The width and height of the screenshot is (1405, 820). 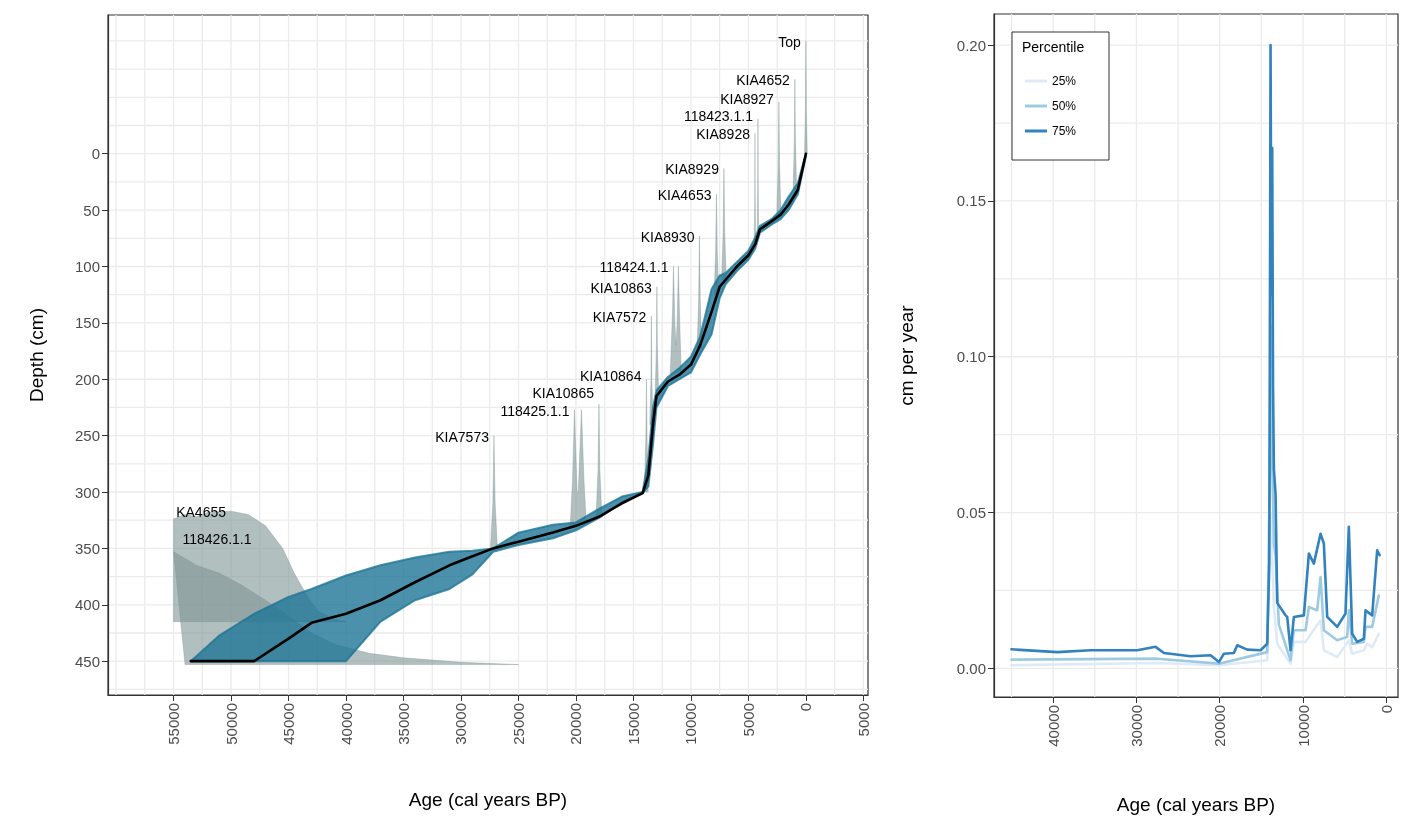 What do you see at coordinates (87, 266) in the screenshot?
I see `y-tick-label: 100` at bounding box center [87, 266].